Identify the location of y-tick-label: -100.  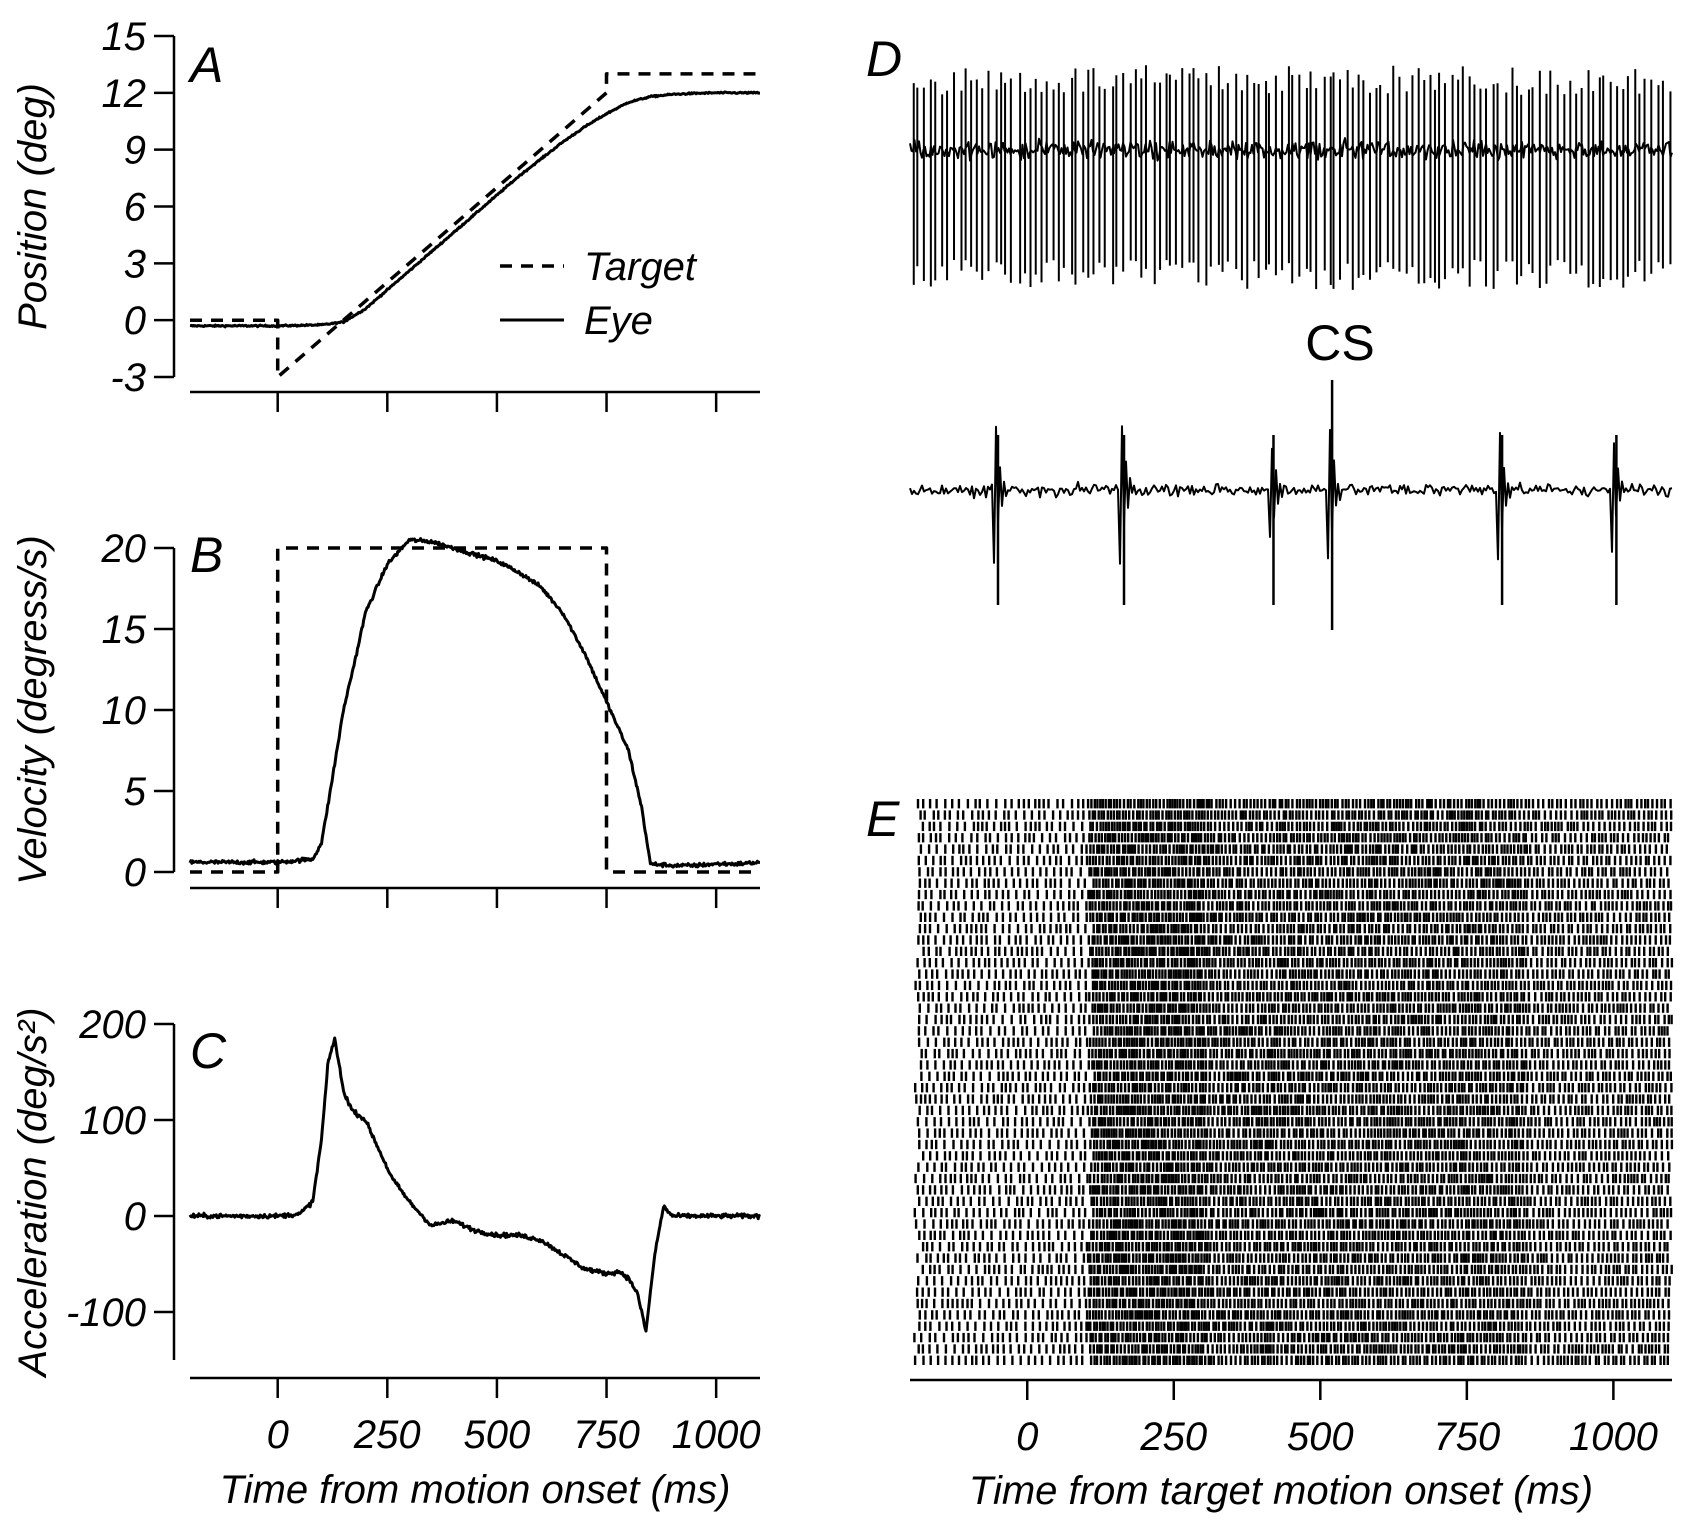
(106, 1313).